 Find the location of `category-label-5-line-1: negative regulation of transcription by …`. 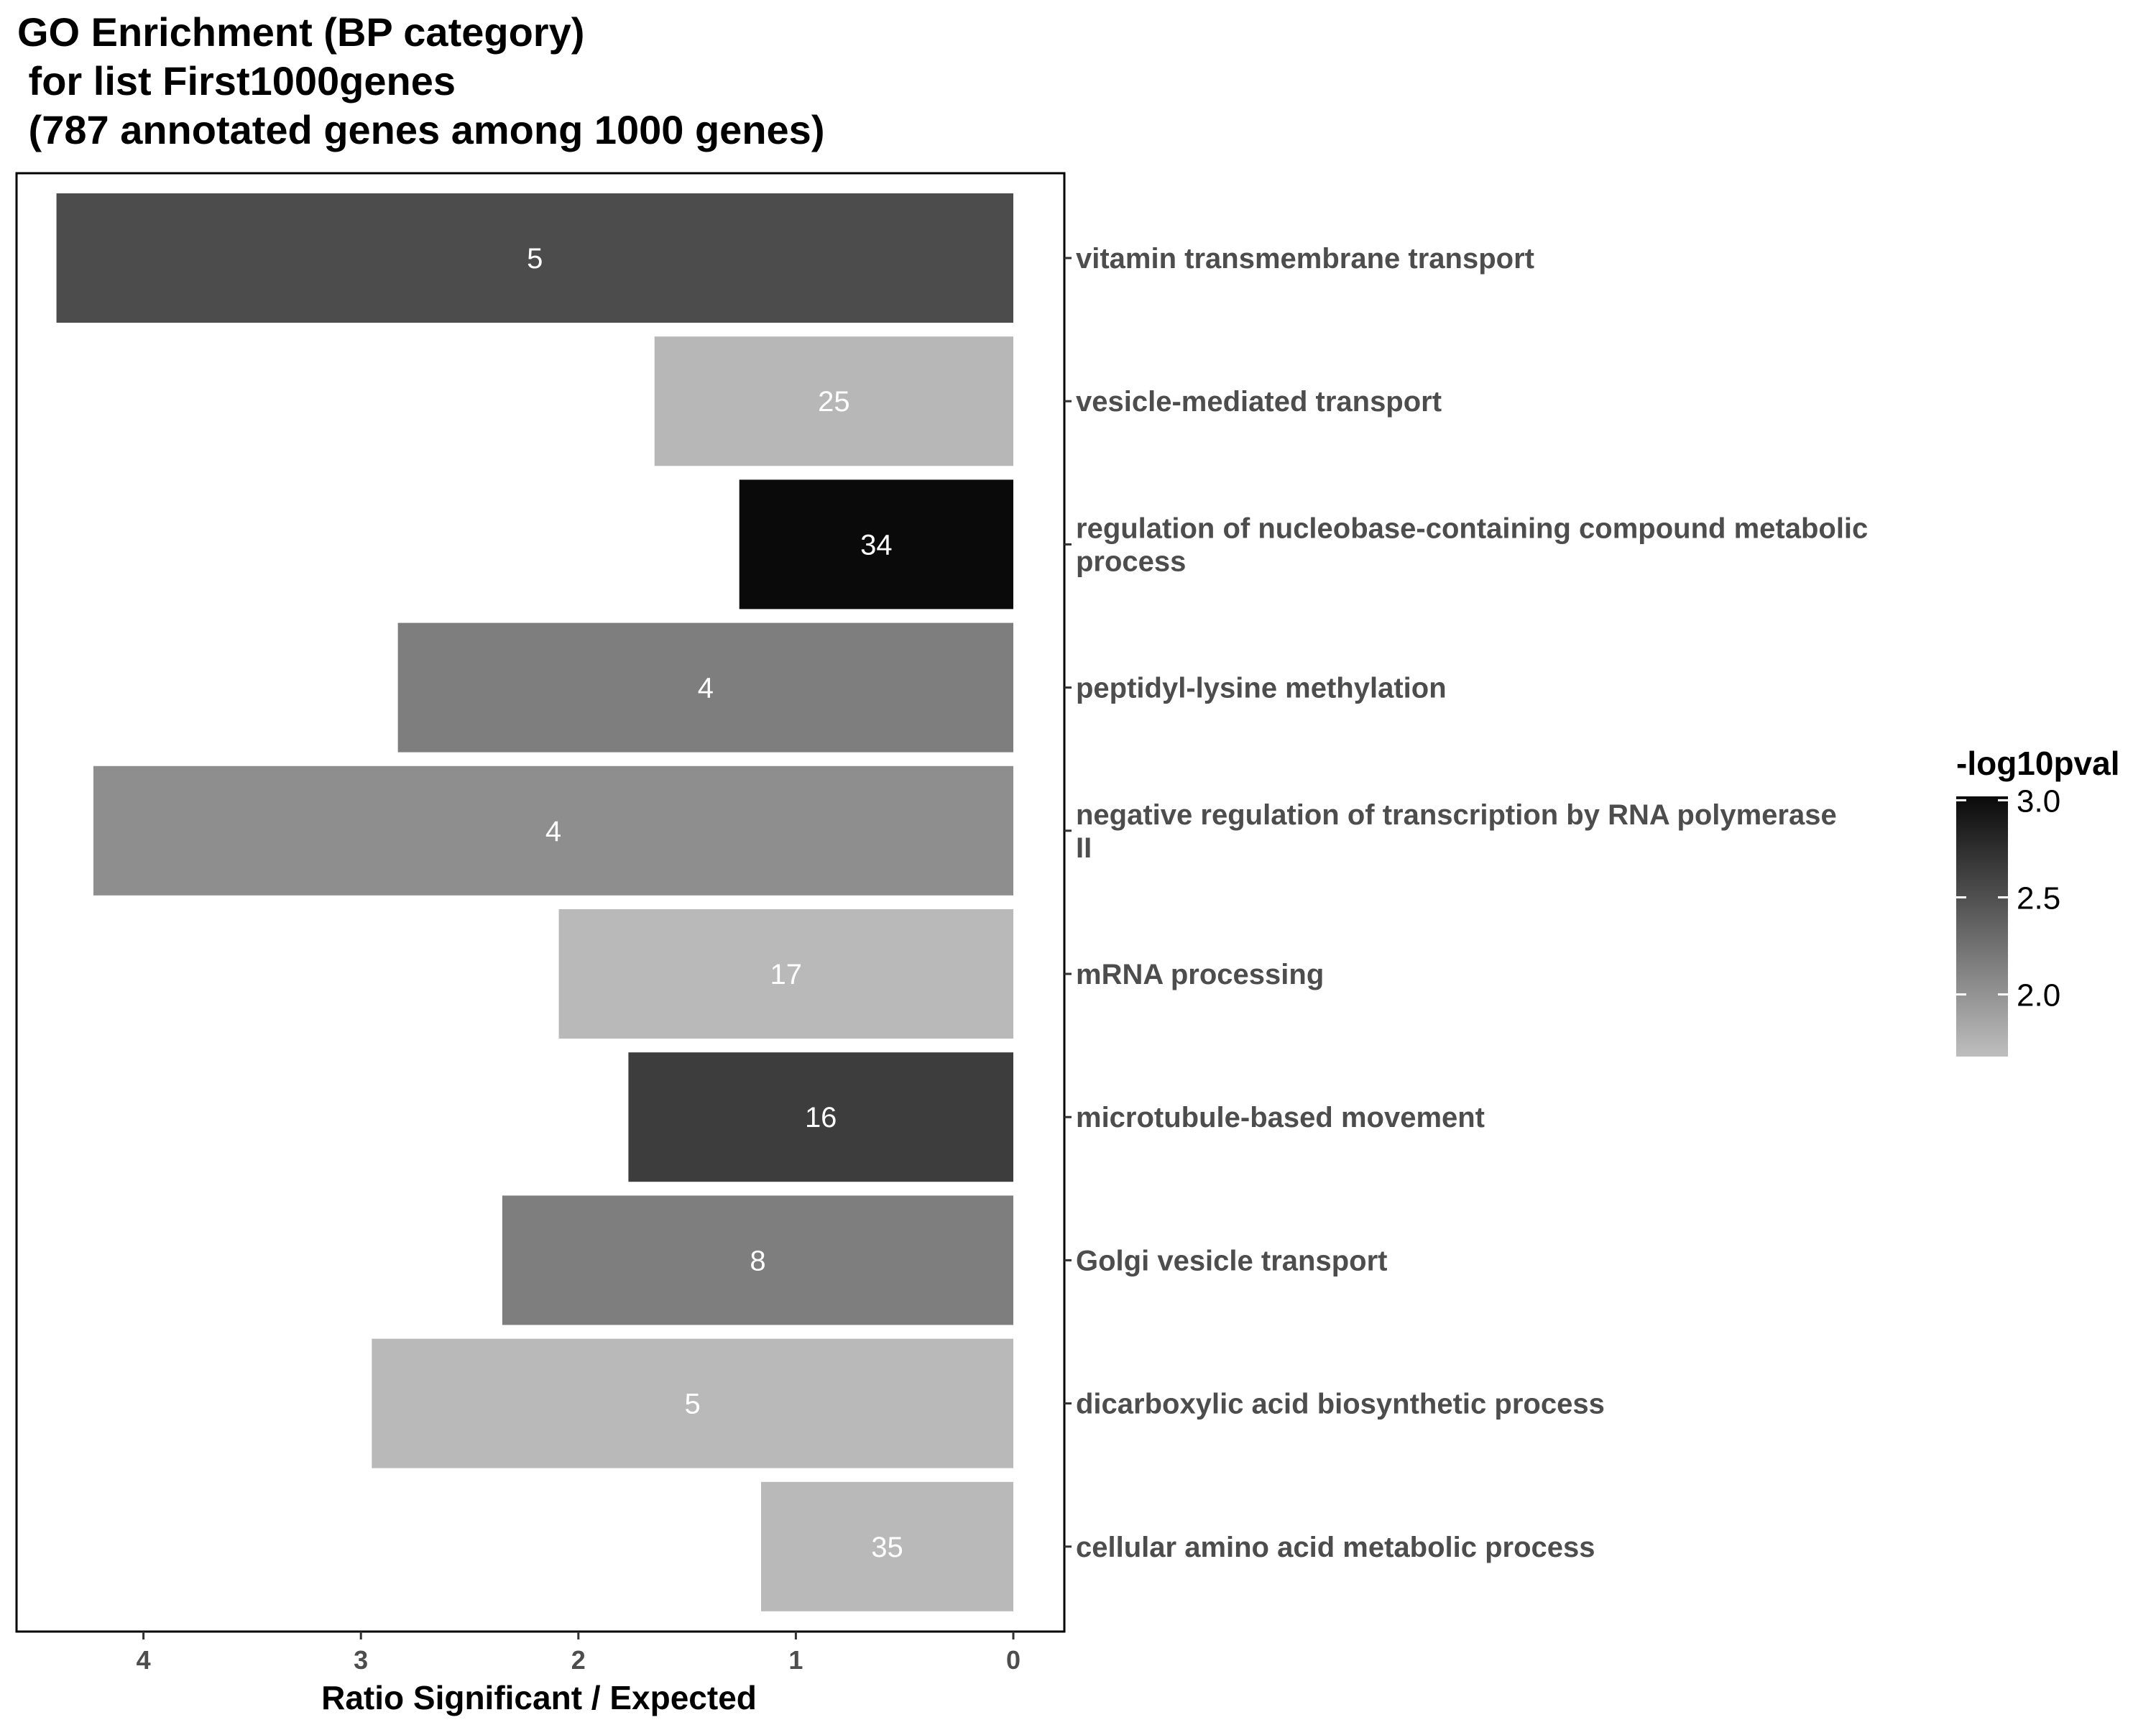

category-label-5-line-1: negative regulation of transcription by … is located at coordinates (1456, 815).